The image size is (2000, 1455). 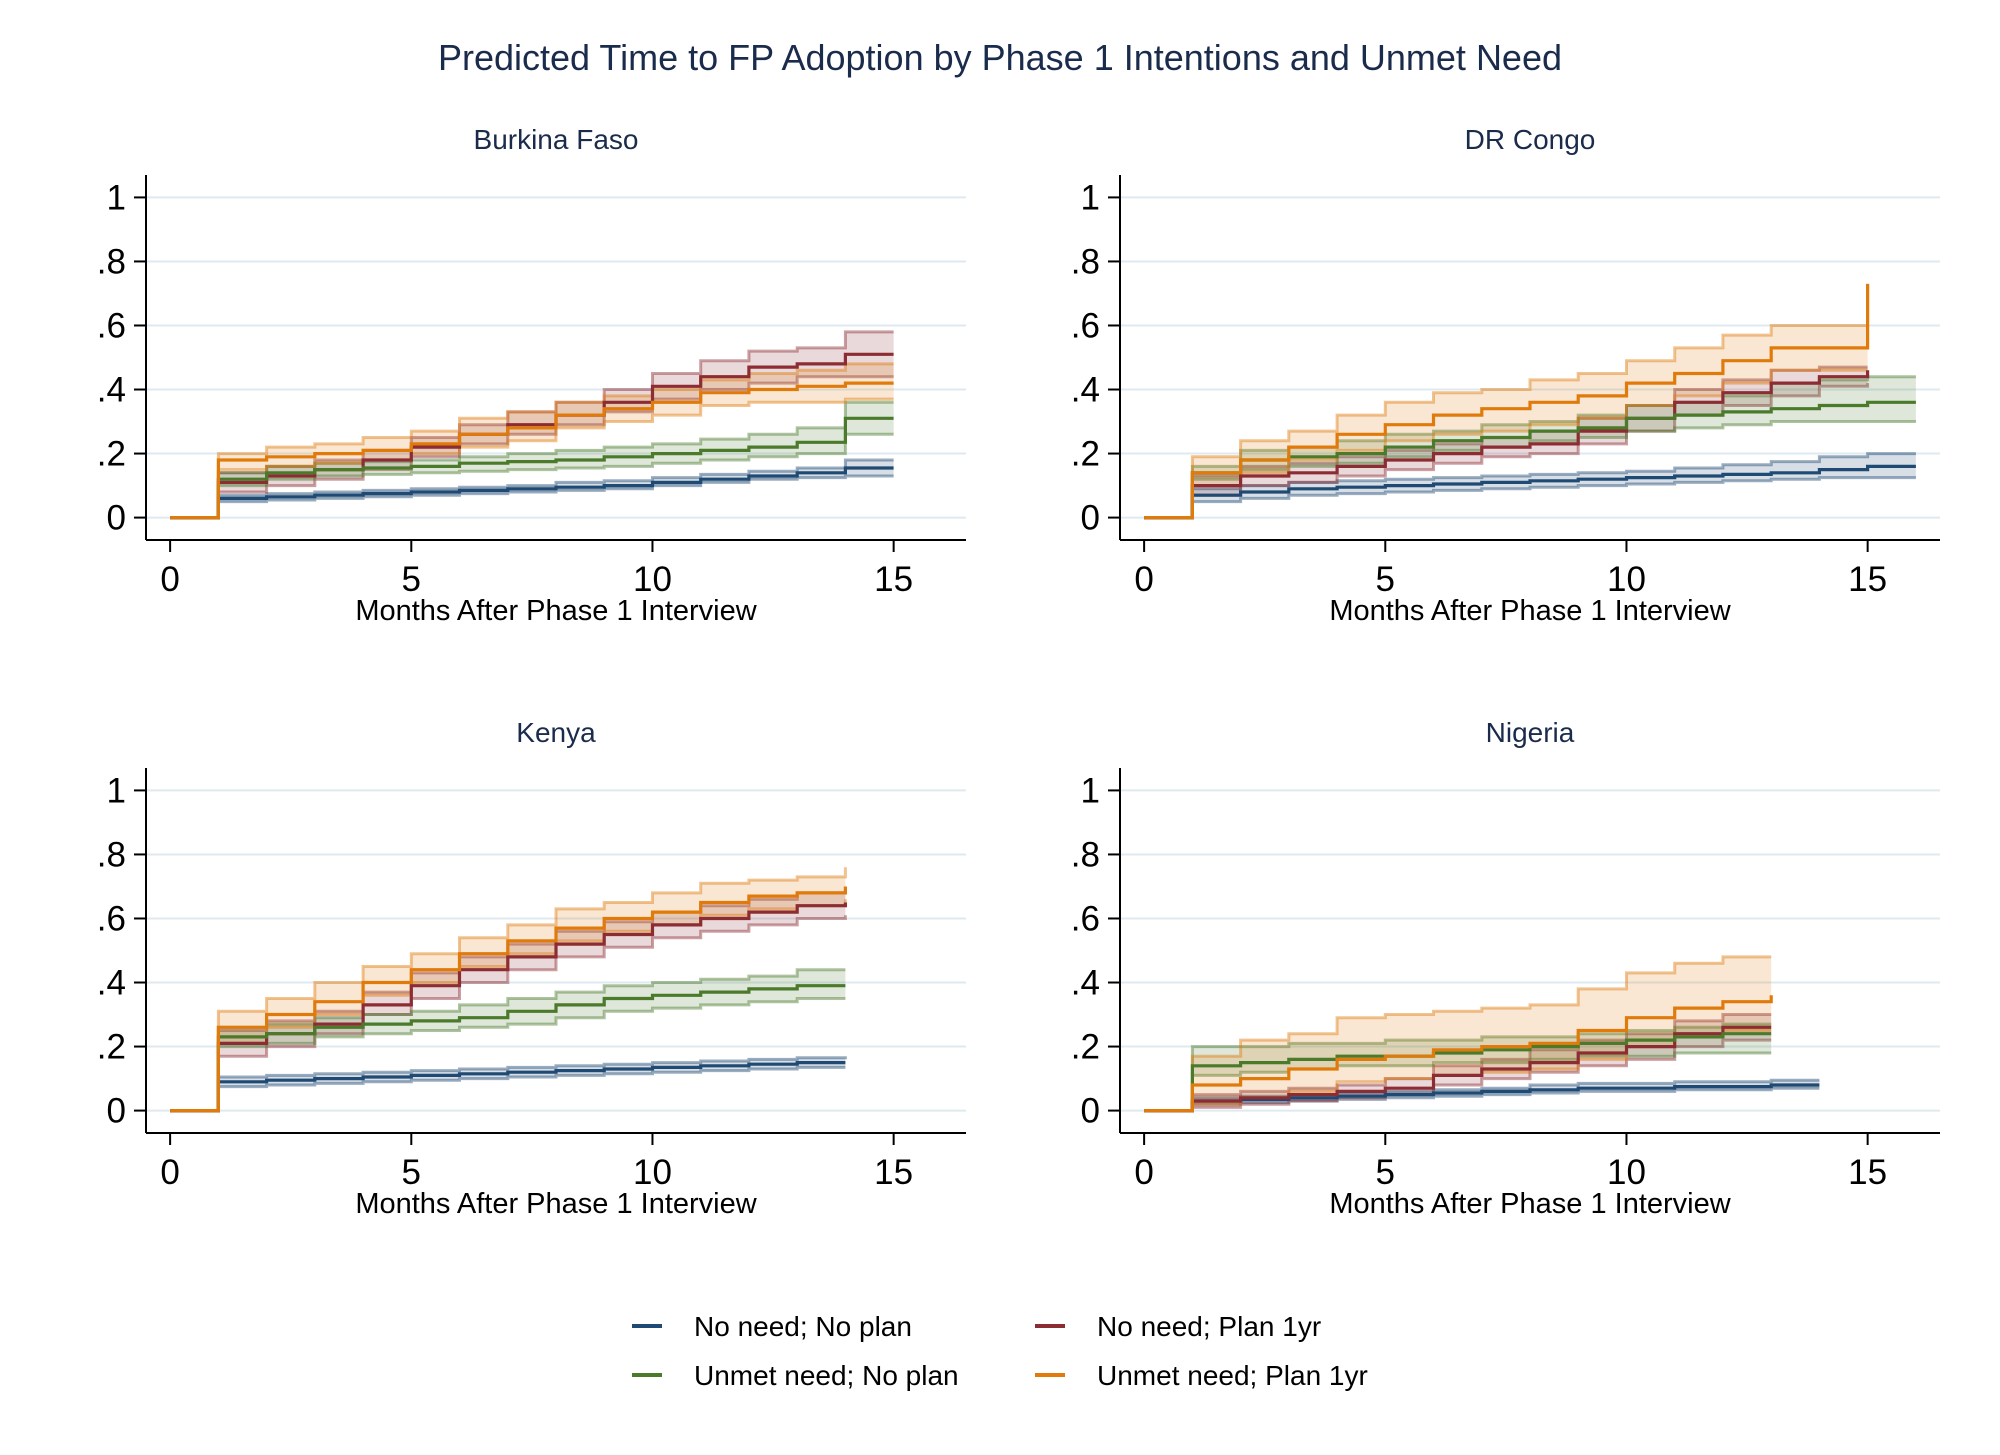 What do you see at coordinates (1530, 139) in the screenshot?
I see `panel-title: DR Congo` at bounding box center [1530, 139].